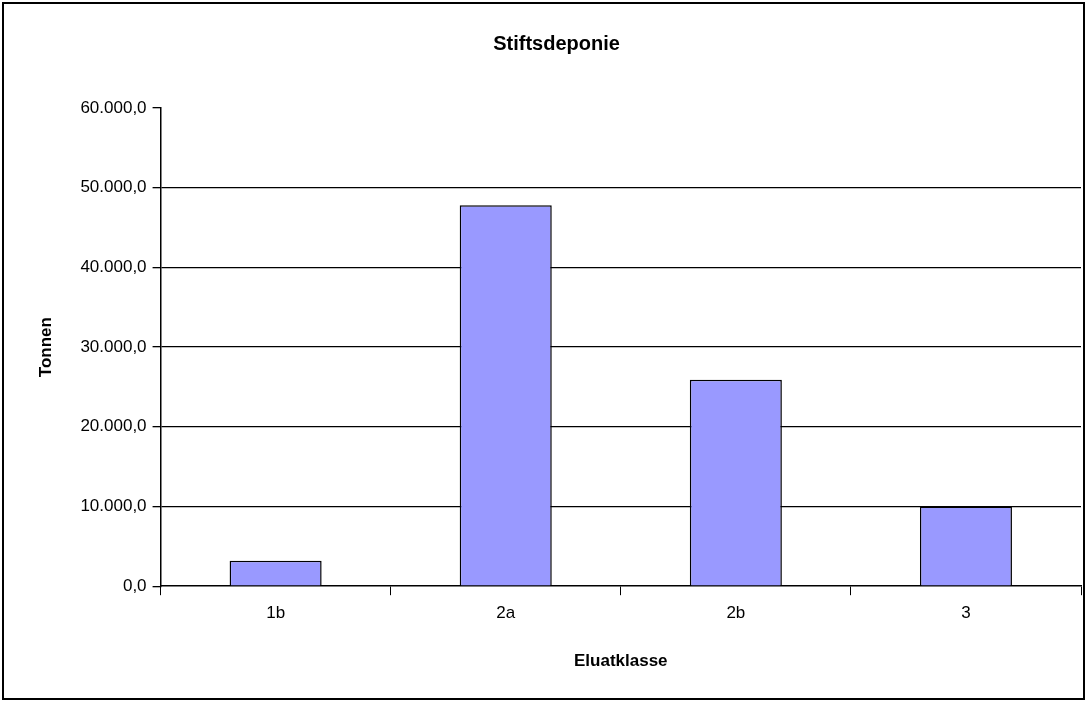 Image resolution: width=1089 pixels, height=704 pixels. I want to click on x-tick-label: 3, so click(966, 613).